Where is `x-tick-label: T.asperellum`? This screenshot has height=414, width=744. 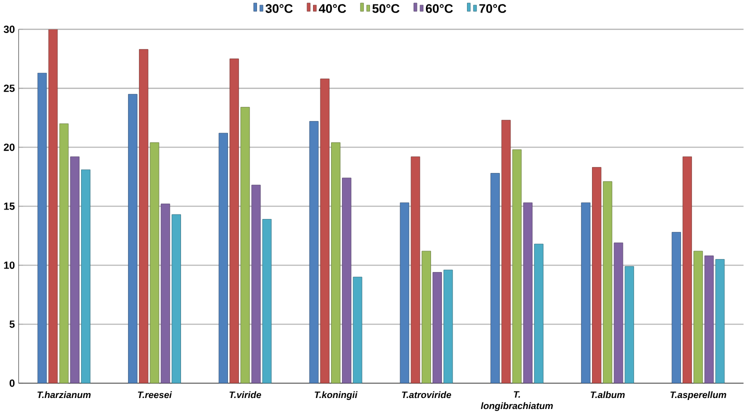 x-tick-label: T.asperellum is located at coordinates (698, 395).